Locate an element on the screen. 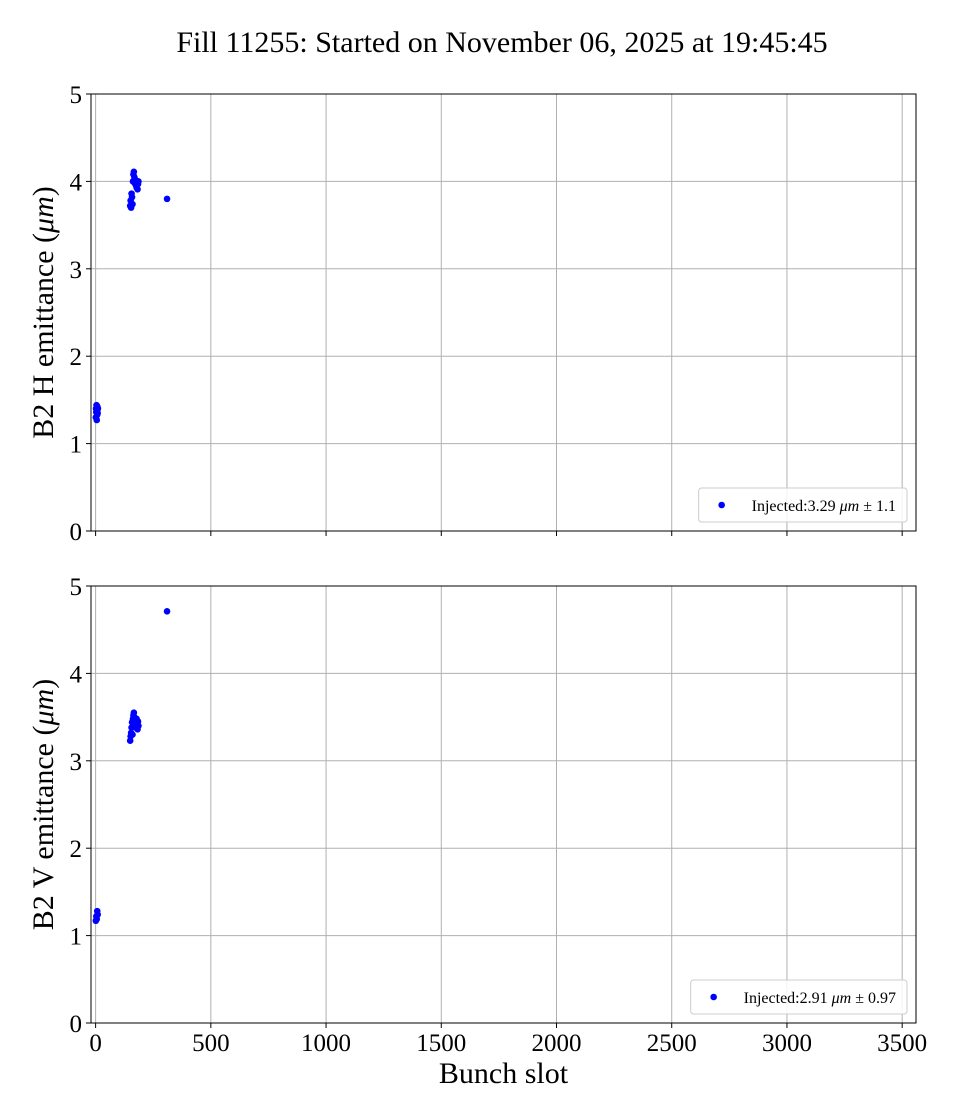 The image size is (960, 1120). x-tick-label: 1500 is located at coordinates (441, 1043).